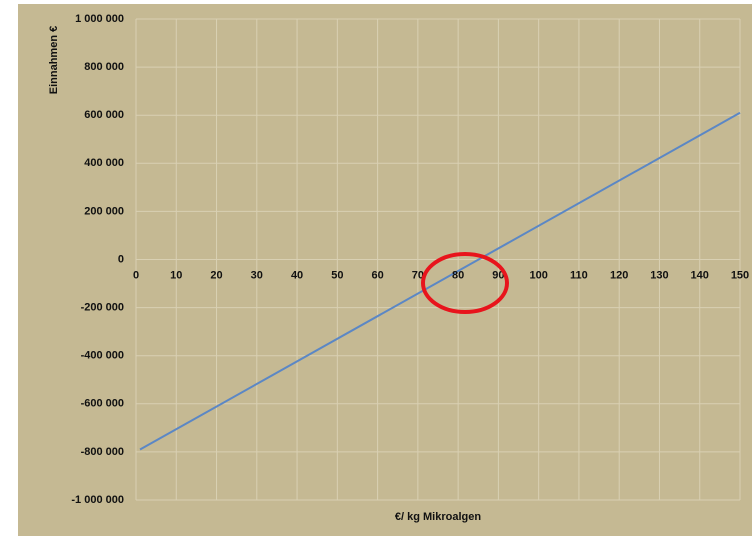  Describe the element at coordinates (99, 19) in the screenshot. I see `y-tick-label: 1 000 000` at that location.